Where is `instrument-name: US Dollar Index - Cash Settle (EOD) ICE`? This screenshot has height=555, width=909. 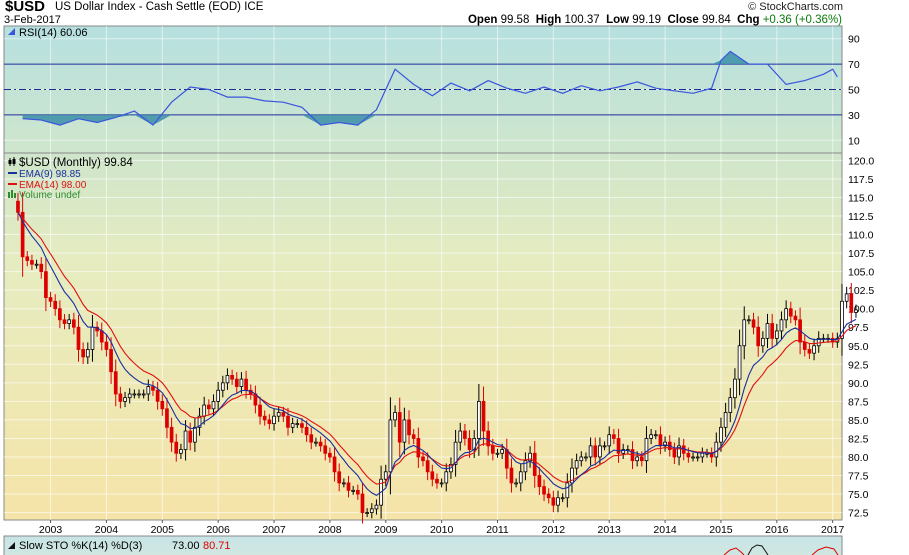 instrument-name: US Dollar Index - Cash Settle (EOD) ICE is located at coordinates (159, 7).